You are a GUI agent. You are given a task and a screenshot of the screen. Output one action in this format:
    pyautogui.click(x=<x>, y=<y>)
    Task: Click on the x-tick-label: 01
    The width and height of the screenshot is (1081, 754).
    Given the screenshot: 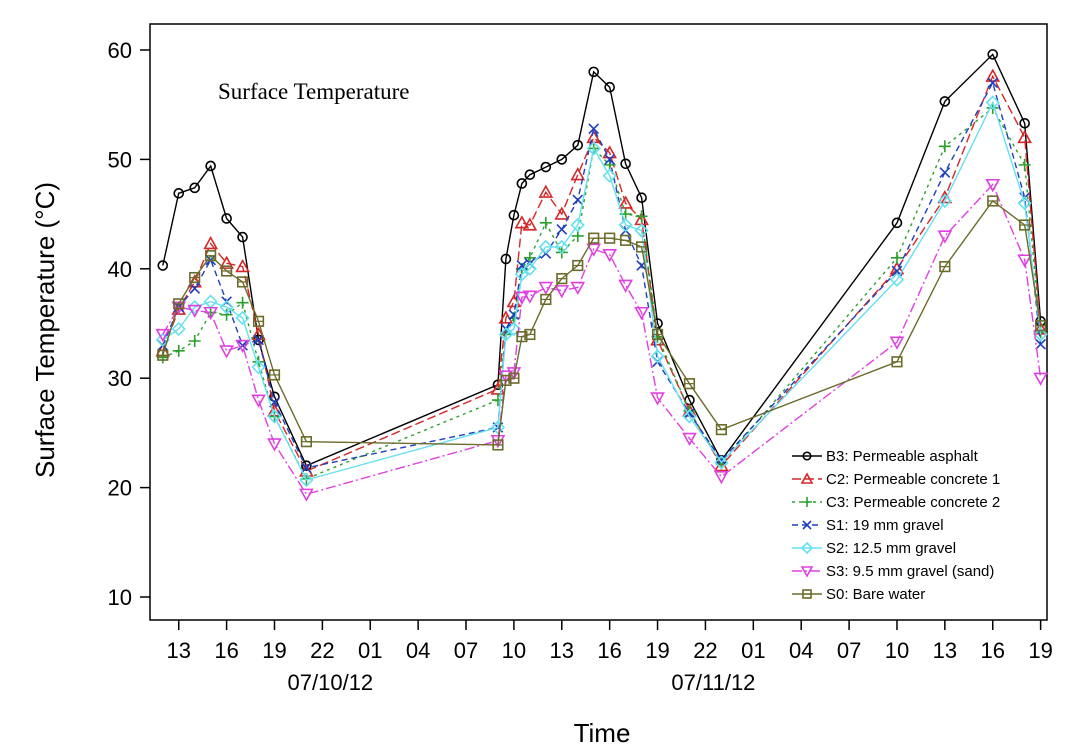 What is the action you would take?
    pyautogui.click(x=753, y=650)
    